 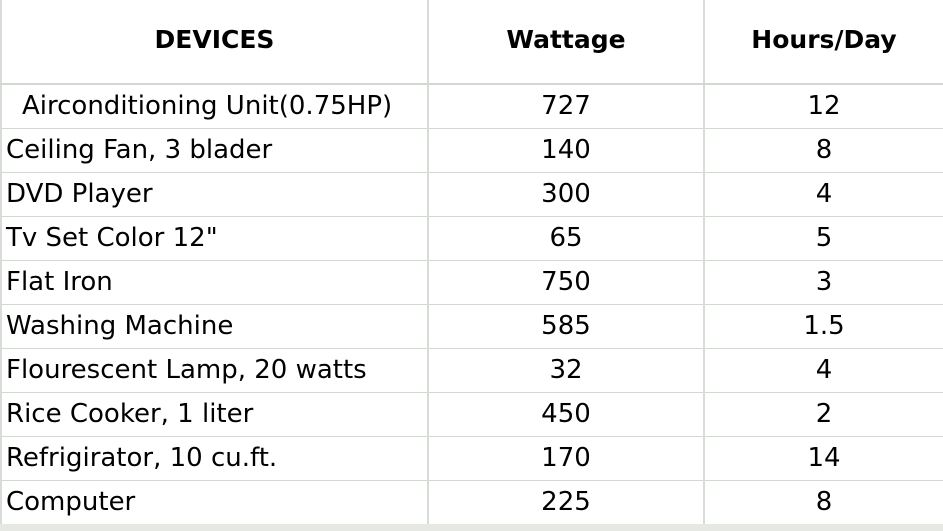 I want to click on device-cell: Washing Machine, so click(x=214, y=326).